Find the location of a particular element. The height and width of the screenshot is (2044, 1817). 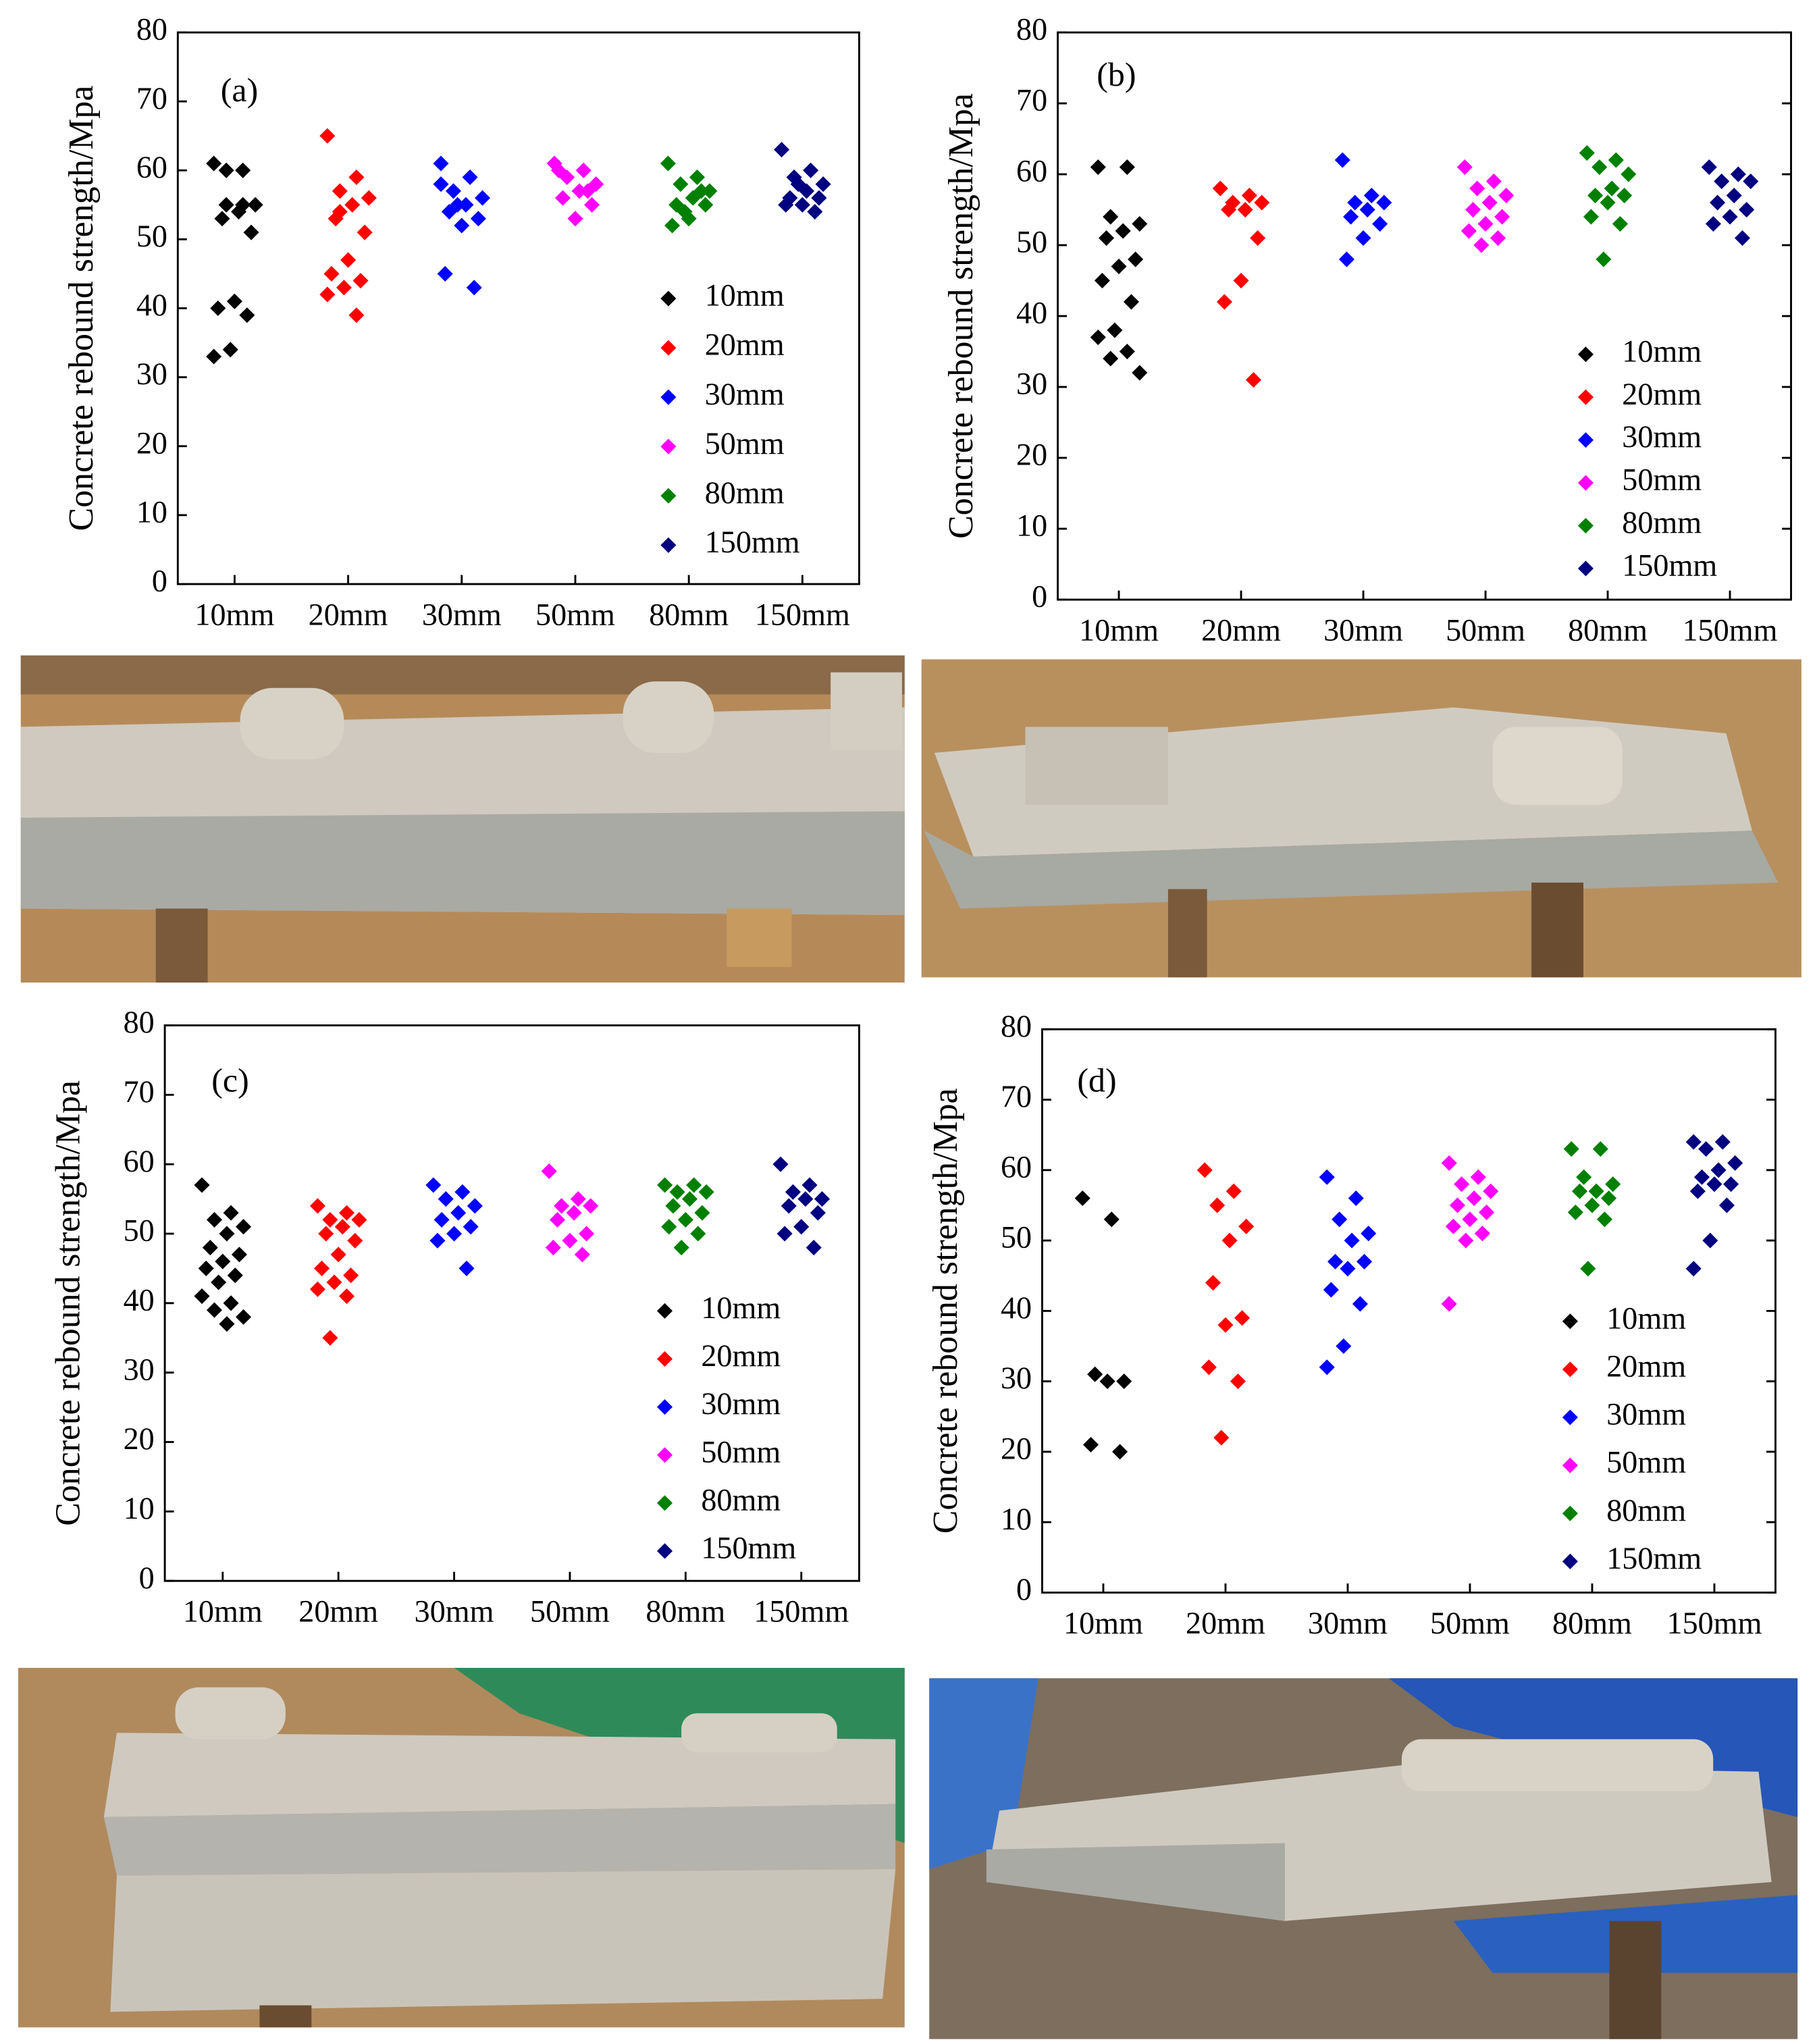

legend-label: 20mm is located at coordinates (745, 344).